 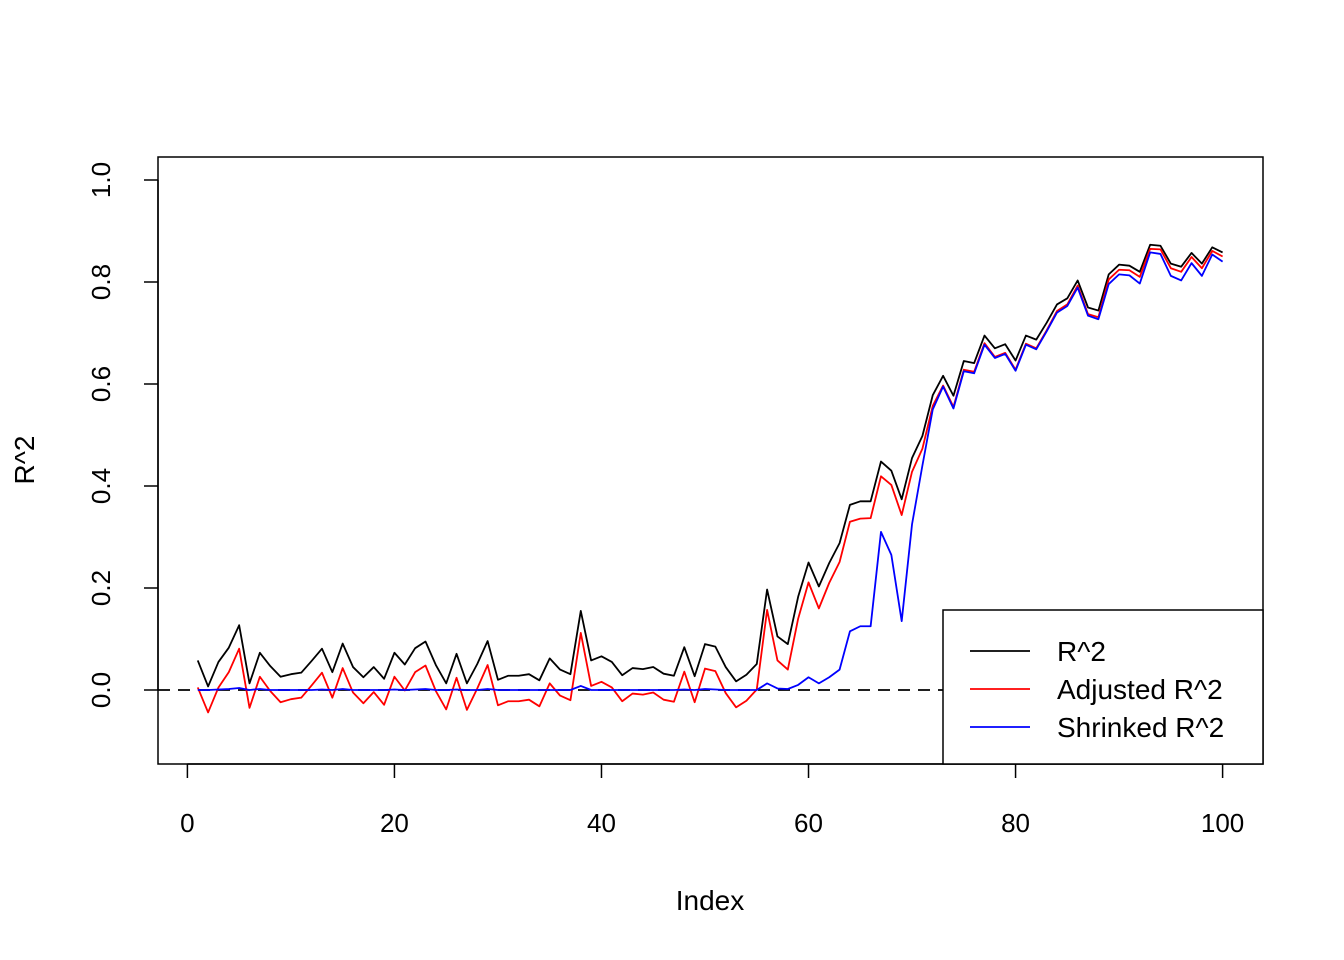 What do you see at coordinates (394, 823) in the screenshot?
I see `x-tick-label: 20` at bounding box center [394, 823].